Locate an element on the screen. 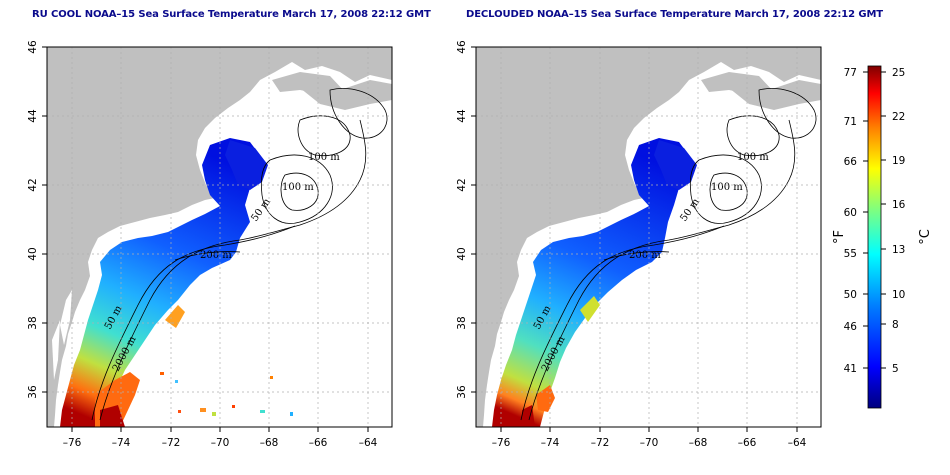  cb-celsius-unit: °C is located at coordinates (925, 237).